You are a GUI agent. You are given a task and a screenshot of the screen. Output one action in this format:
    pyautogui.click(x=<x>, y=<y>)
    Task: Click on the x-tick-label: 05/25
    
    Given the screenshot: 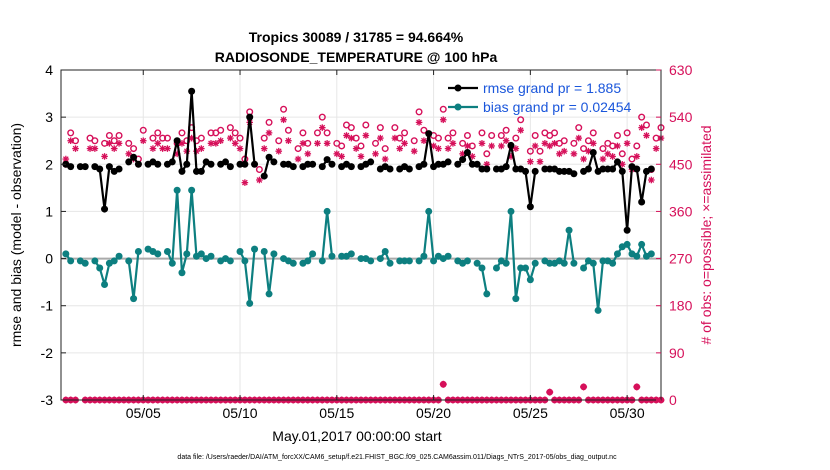 What is the action you would take?
    pyautogui.click(x=530, y=413)
    